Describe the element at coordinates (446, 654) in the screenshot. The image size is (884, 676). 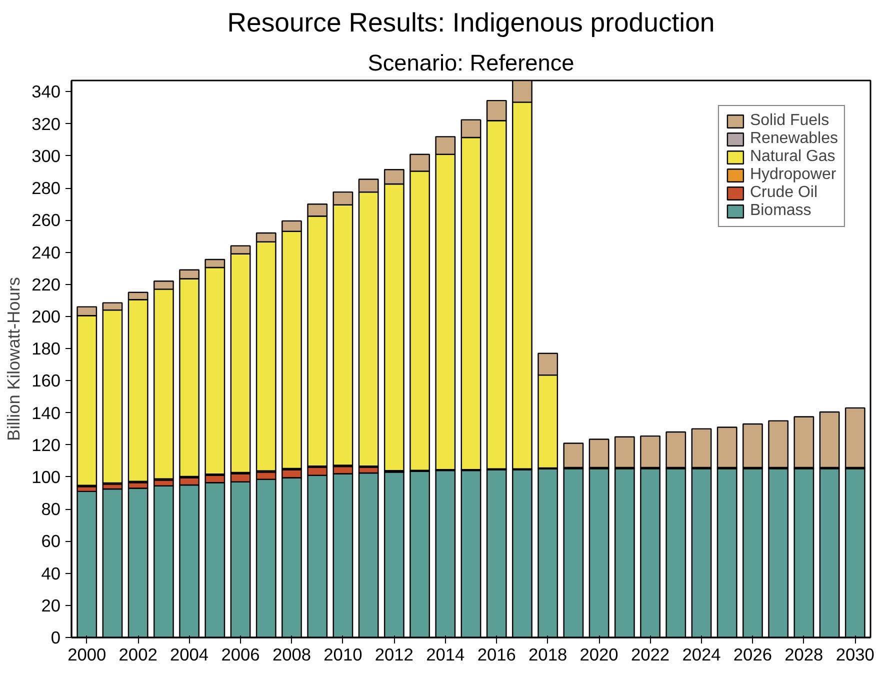
I see `x-tick-label: 2014` at that location.